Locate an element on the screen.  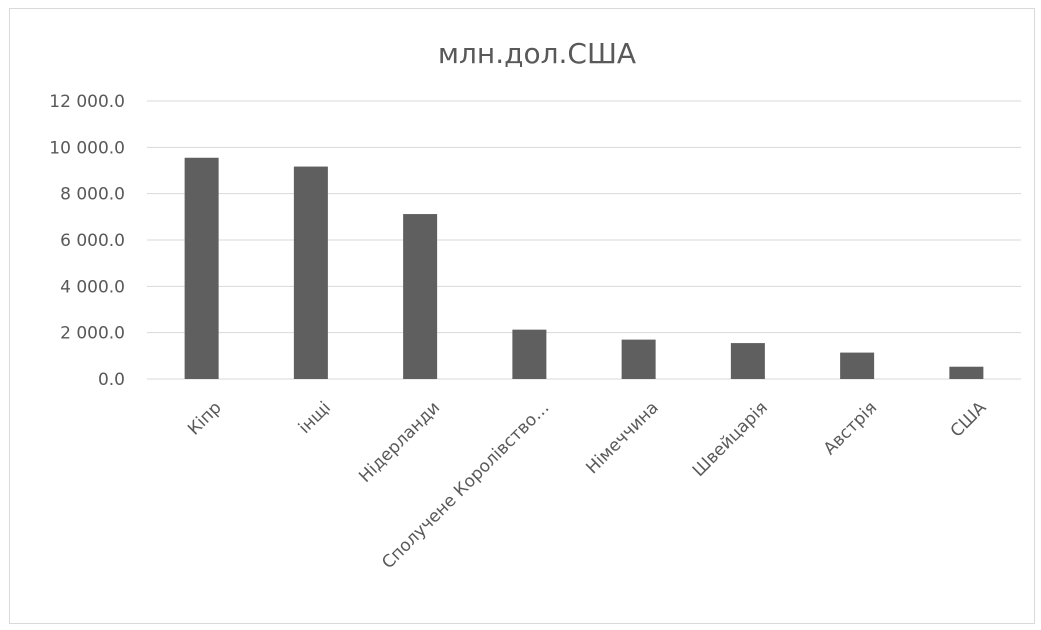
y-tick-label: 10 000.0 is located at coordinates (87, 148).